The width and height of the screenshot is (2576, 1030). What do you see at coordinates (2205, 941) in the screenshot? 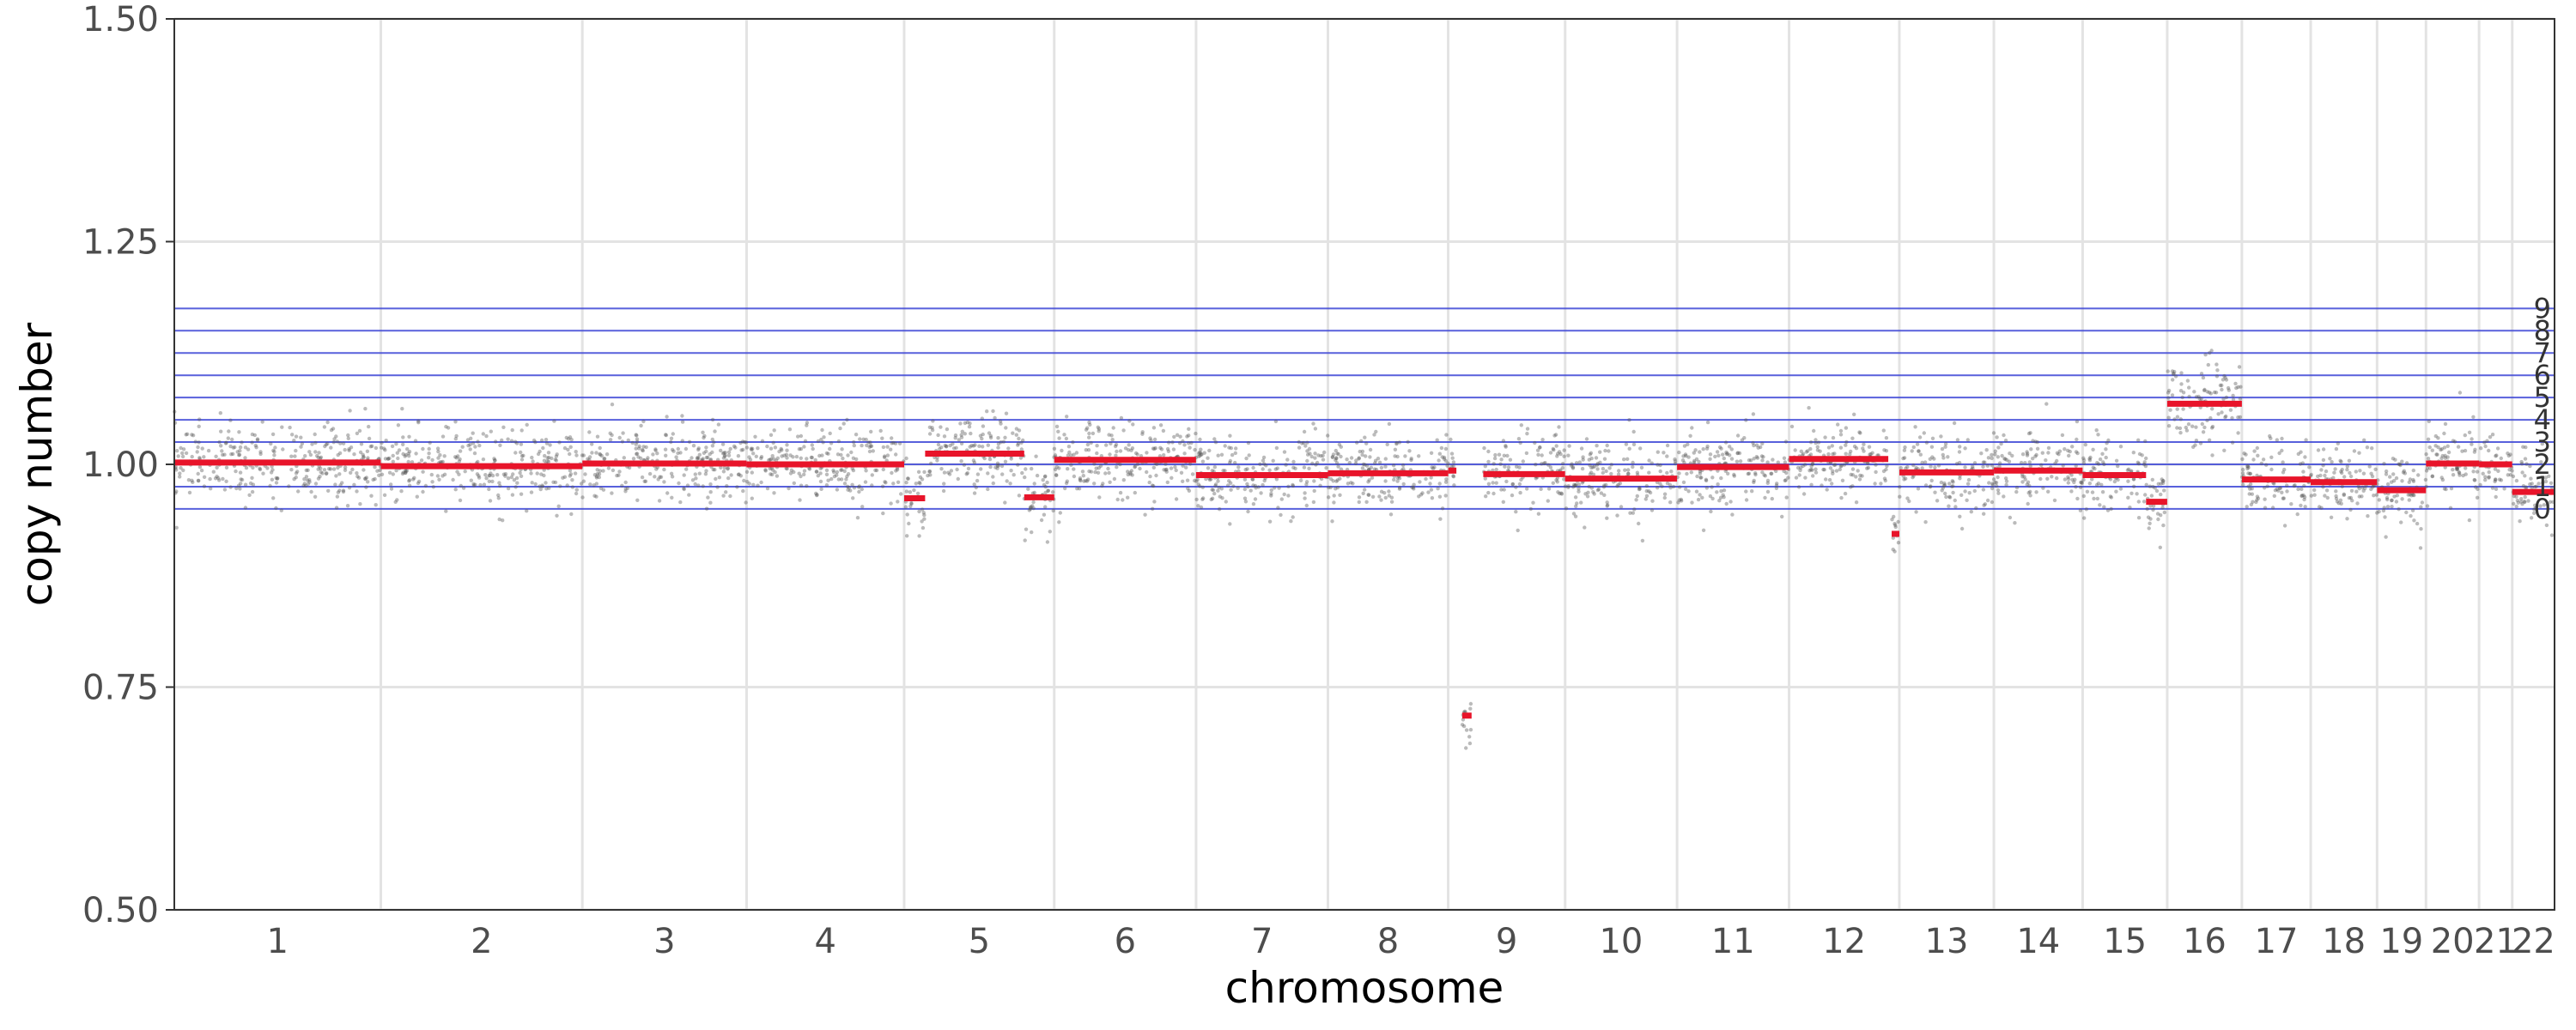
I see `x-tick-label: 16` at bounding box center [2205, 941].